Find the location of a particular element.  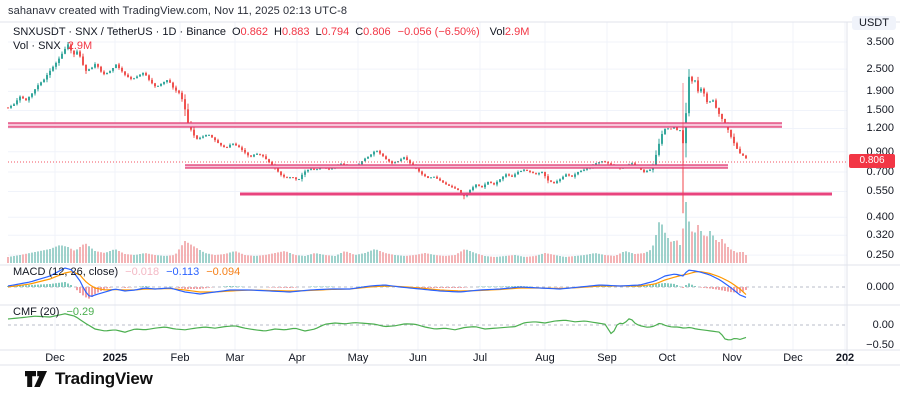

price-tick-label: 0.400 is located at coordinates (880, 217).